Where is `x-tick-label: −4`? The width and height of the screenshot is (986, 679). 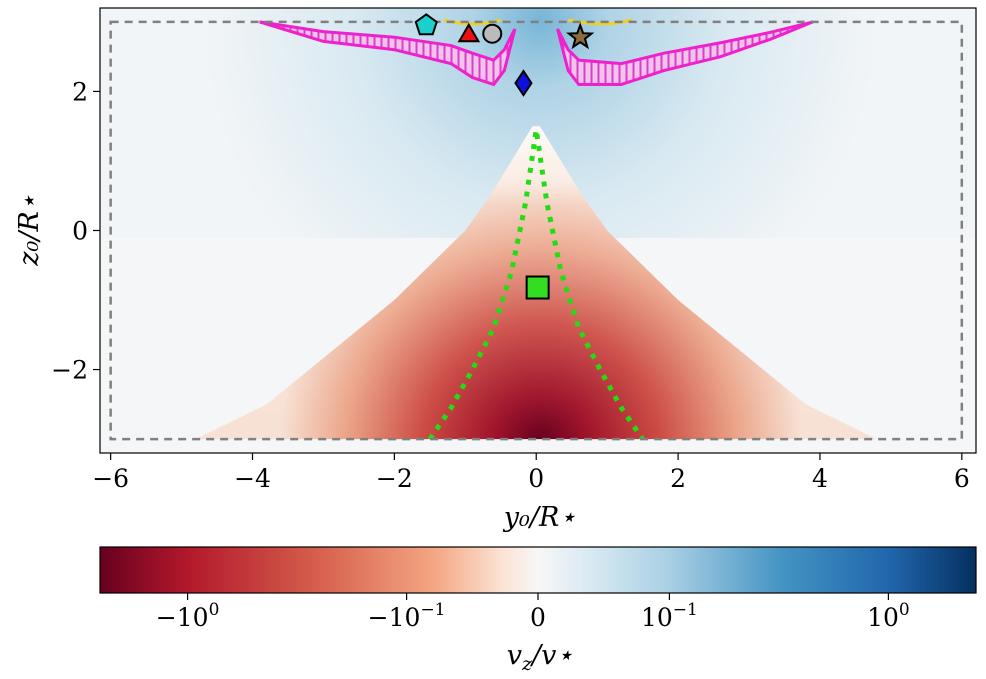
x-tick-label: −4 is located at coordinates (252, 478).